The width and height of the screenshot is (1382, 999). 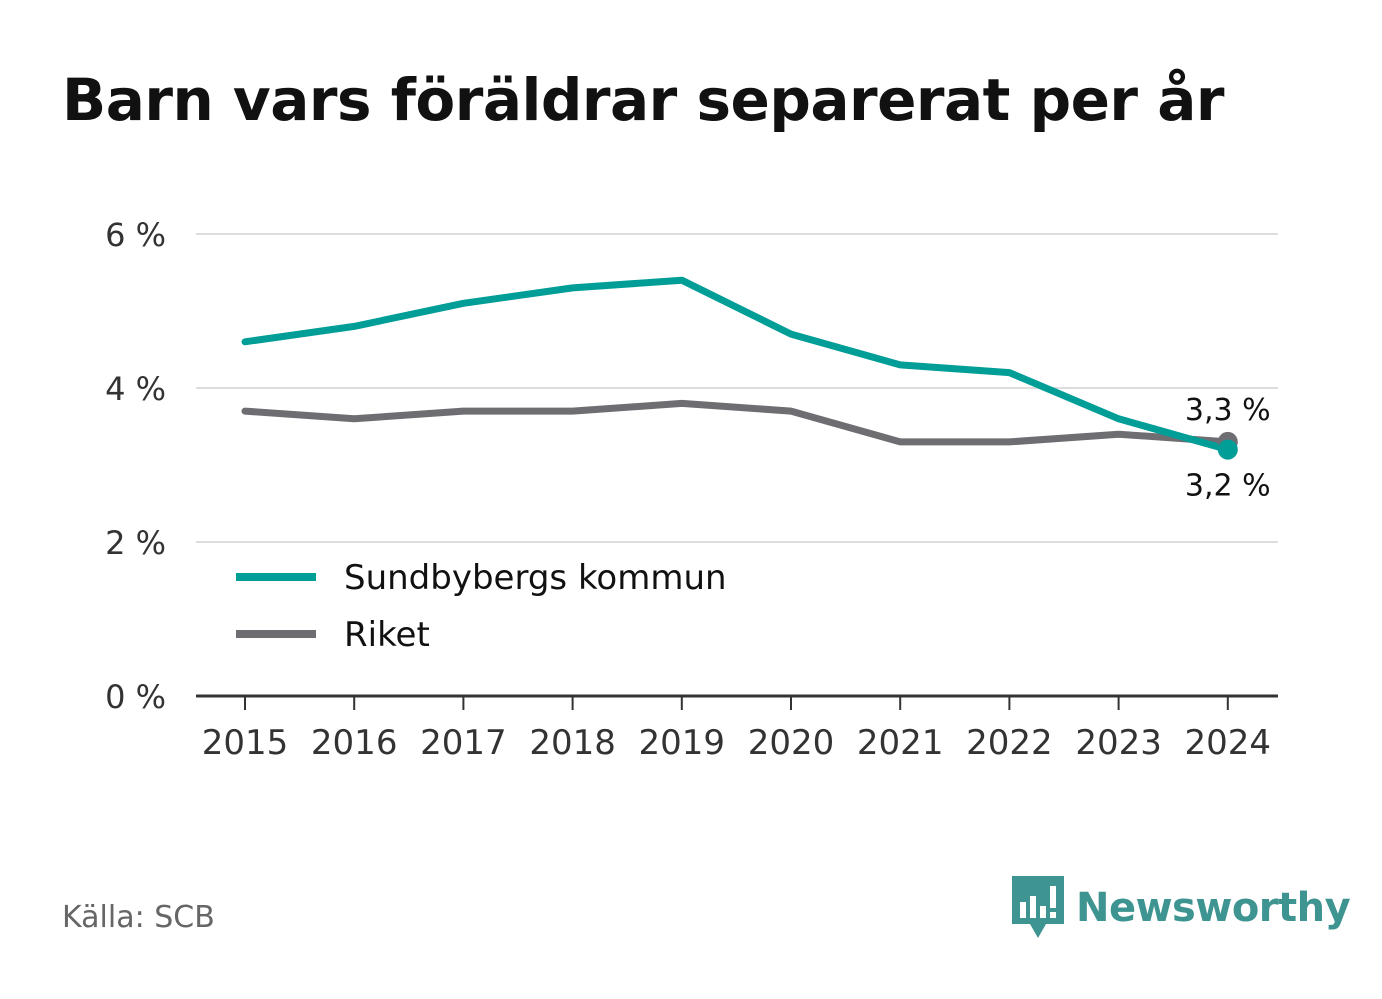 I want to click on x-tick-label: 2023, so click(x=1118, y=743).